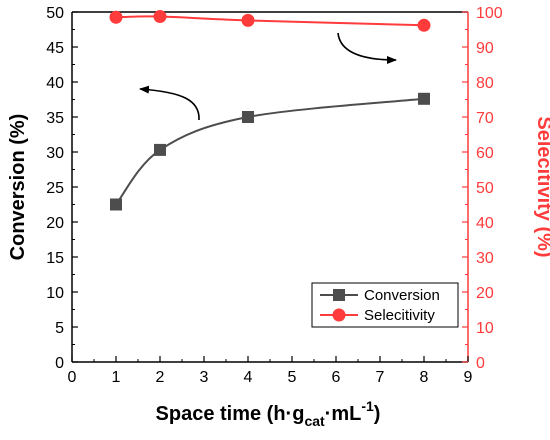  I want to click on y-tick-label-right: 40, so click(485, 223).